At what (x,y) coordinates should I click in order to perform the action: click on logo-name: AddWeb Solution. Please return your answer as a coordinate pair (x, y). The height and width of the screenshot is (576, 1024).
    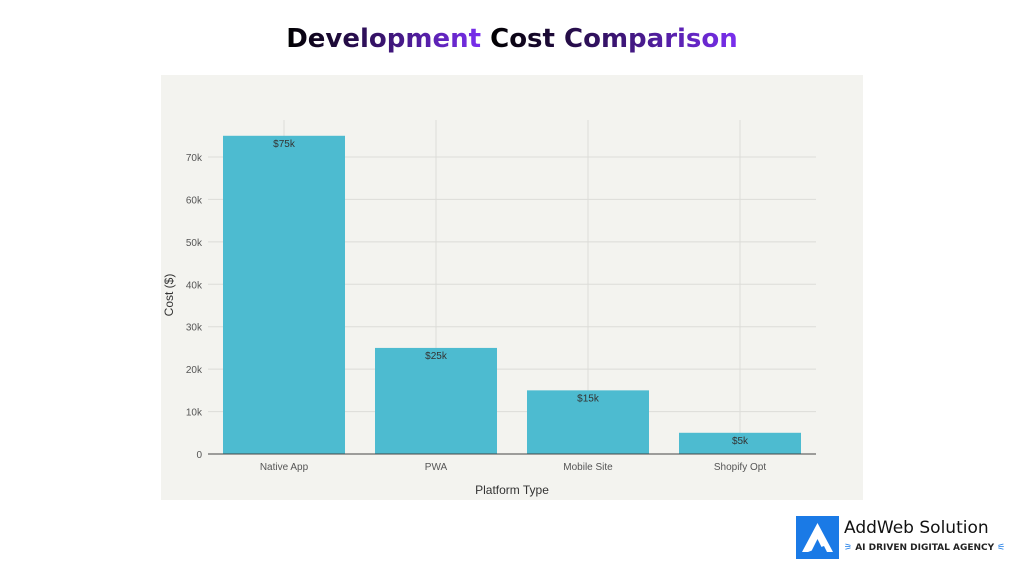
    Looking at the image, I should click on (916, 528).